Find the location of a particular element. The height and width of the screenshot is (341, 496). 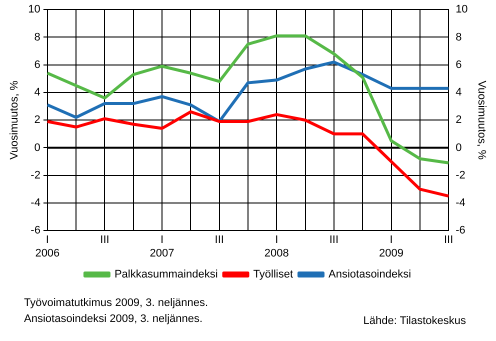

y2-tick-label: 6 is located at coordinates (459, 64).